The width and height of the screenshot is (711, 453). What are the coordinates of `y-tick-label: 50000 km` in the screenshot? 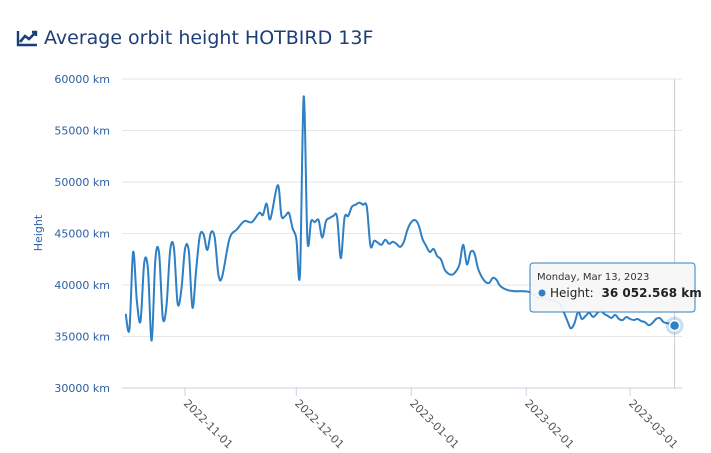 It's located at (82, 182).